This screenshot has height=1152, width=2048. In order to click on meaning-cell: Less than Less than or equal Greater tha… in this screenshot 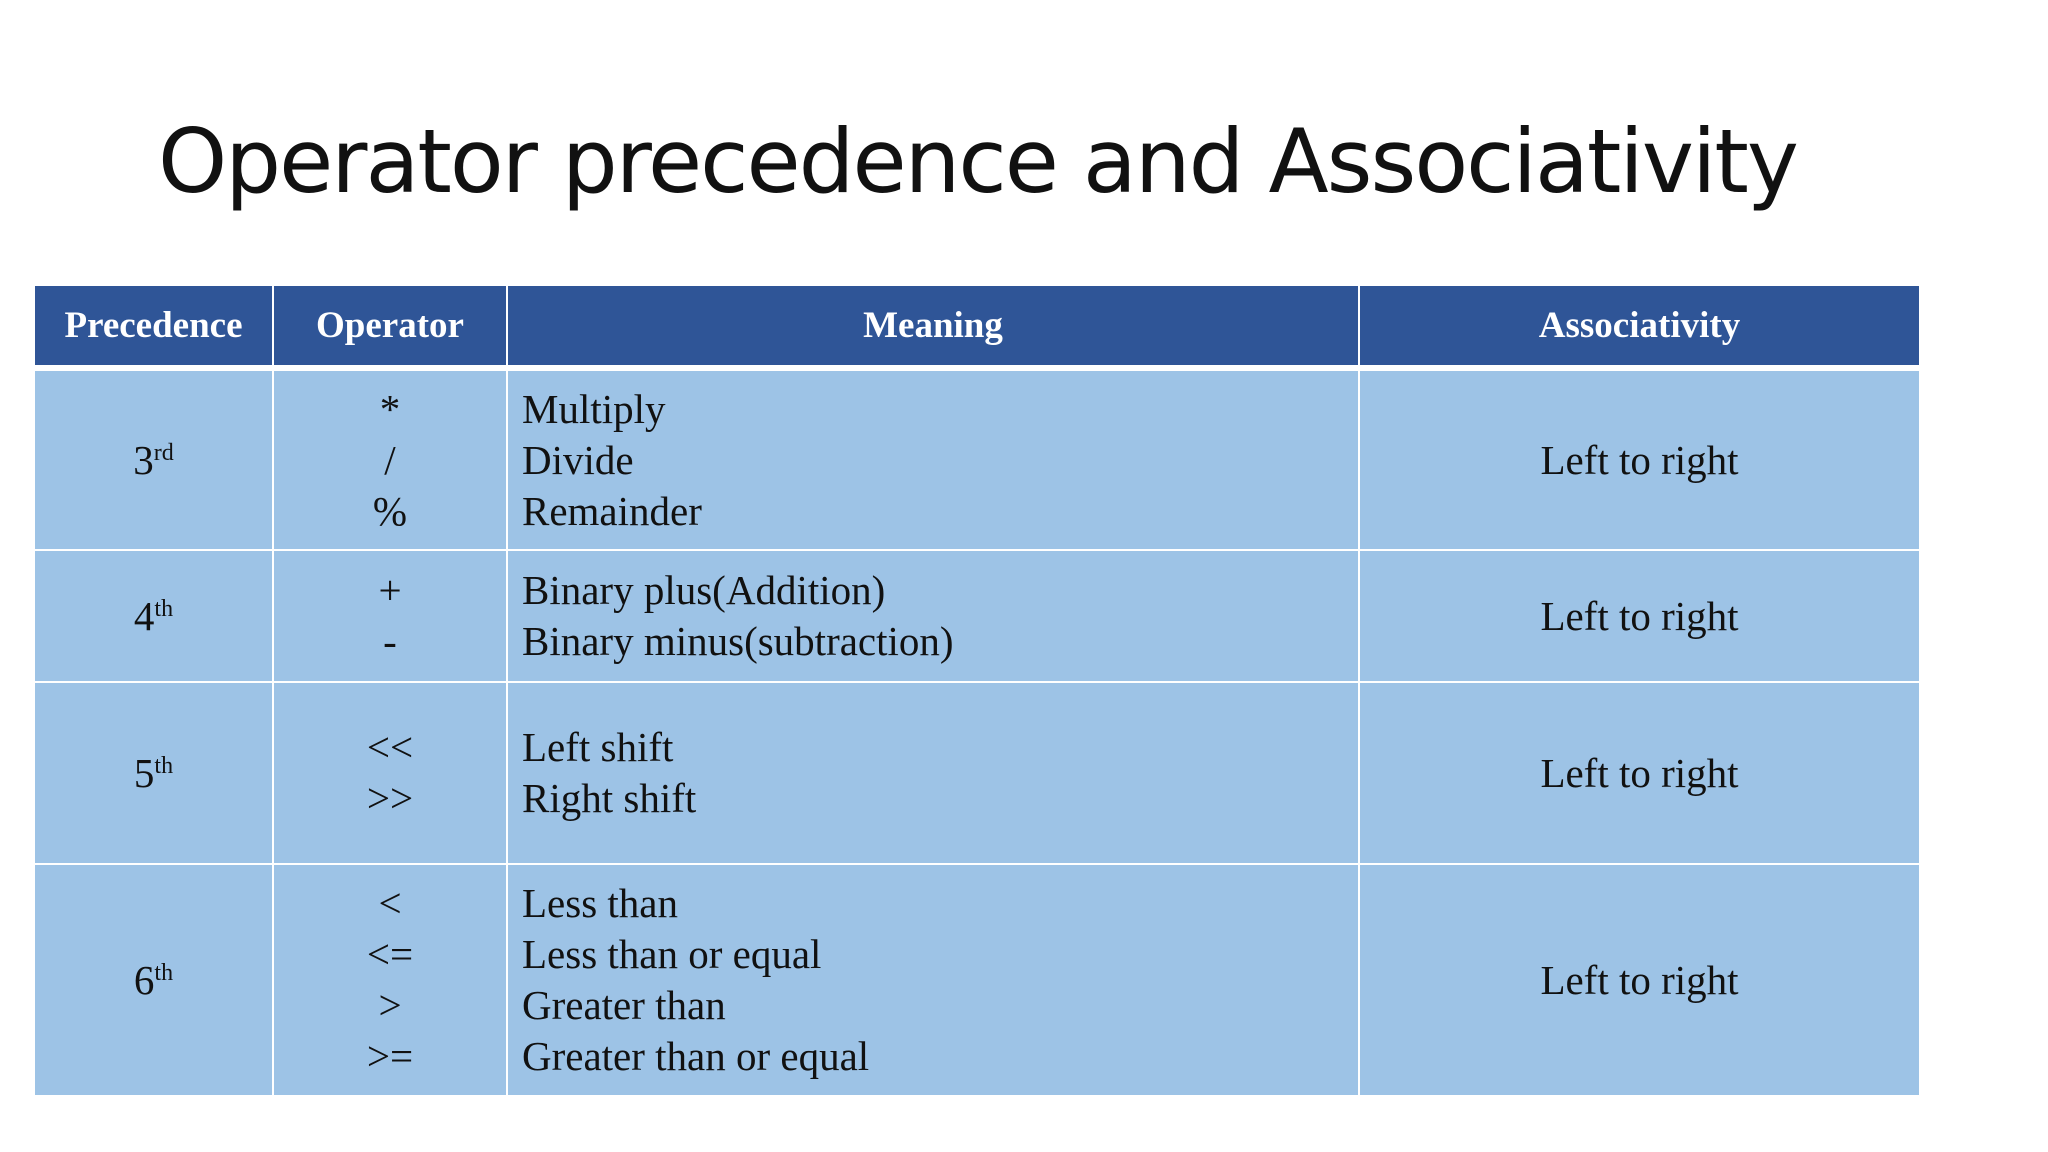, I will do `click(933, 979)`.